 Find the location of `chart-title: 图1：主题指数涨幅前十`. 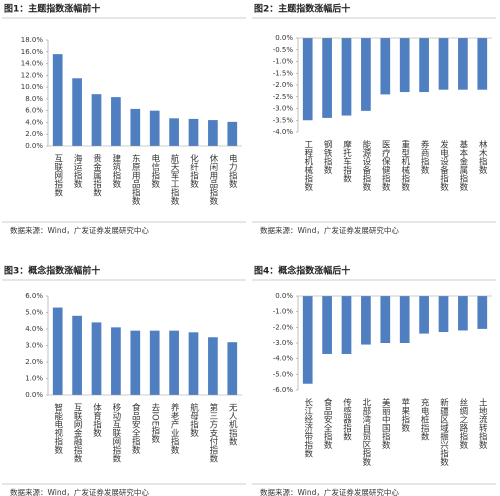

chart-title: 图1：主题指数涨幅前十 is located at coordinates (52, 9).